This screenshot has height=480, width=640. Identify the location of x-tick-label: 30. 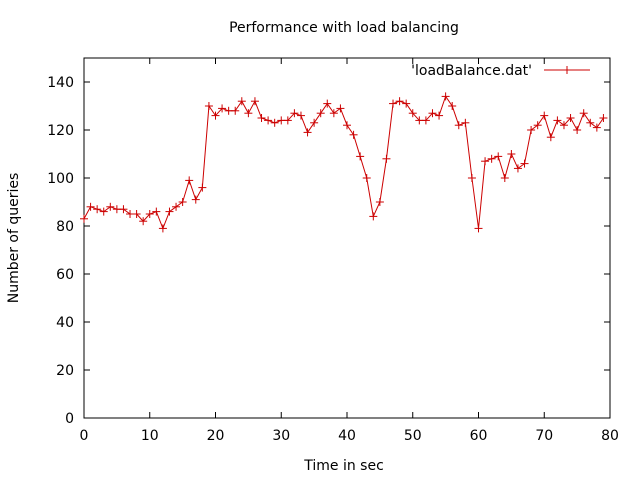
(281, 436).